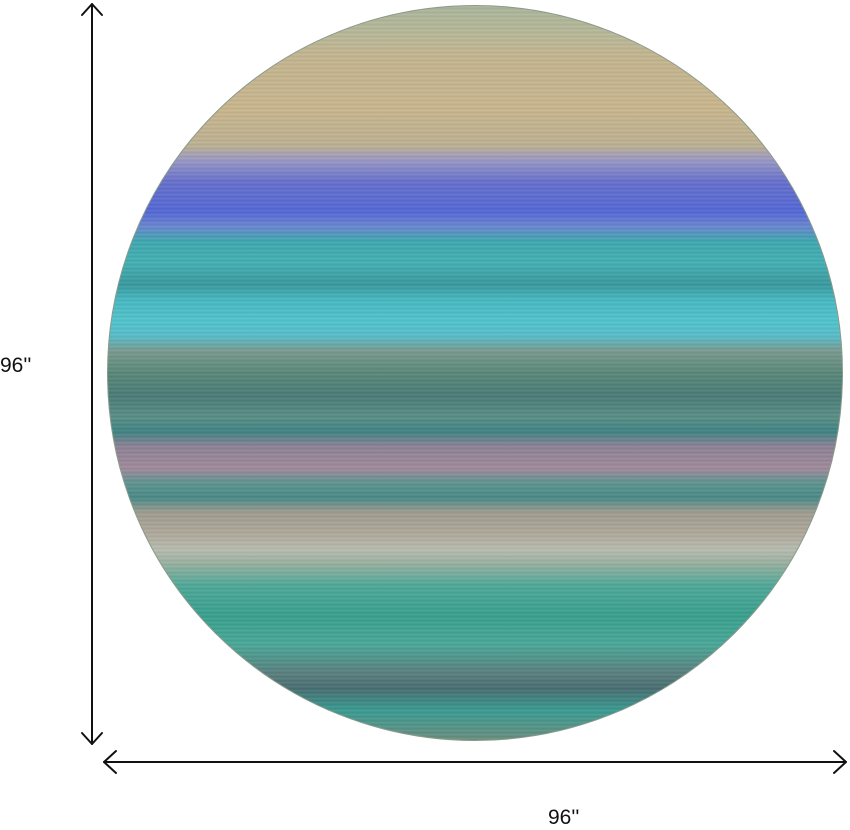 Image resolution: width=850 pixels, height=830 pixels. I want to click on width-arrow-right-head, so click(840, 762).